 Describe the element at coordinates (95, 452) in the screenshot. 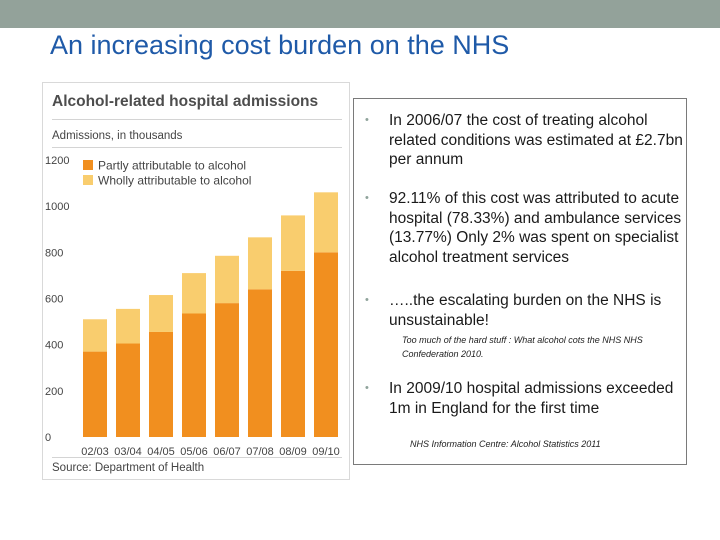

I see `x-tick-label: 02/03` at that location.